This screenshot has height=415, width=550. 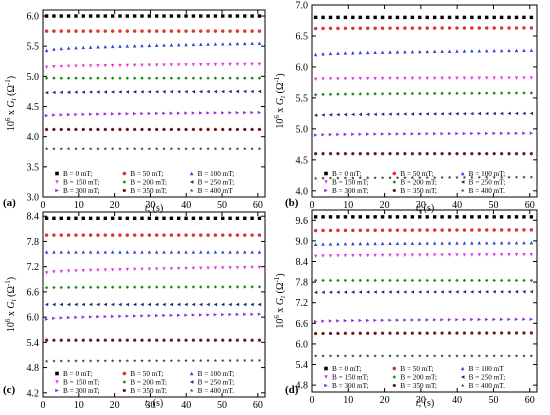 I want to click on y-tick-label: 4.5, so click(x=33, y=107).